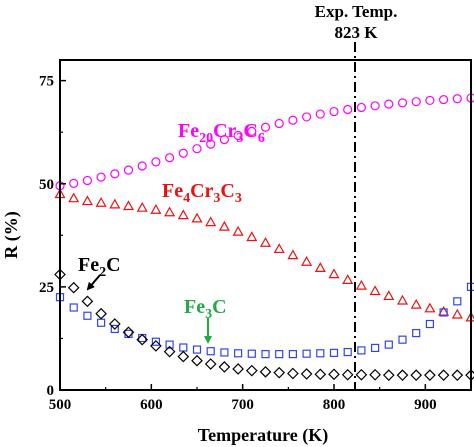 The height and width of the screenshot is (447, 474). What do you see at coordinates (46, 288) in the screenshot?
I see `y-tick-label: 25` at bounding box center [46, 288].